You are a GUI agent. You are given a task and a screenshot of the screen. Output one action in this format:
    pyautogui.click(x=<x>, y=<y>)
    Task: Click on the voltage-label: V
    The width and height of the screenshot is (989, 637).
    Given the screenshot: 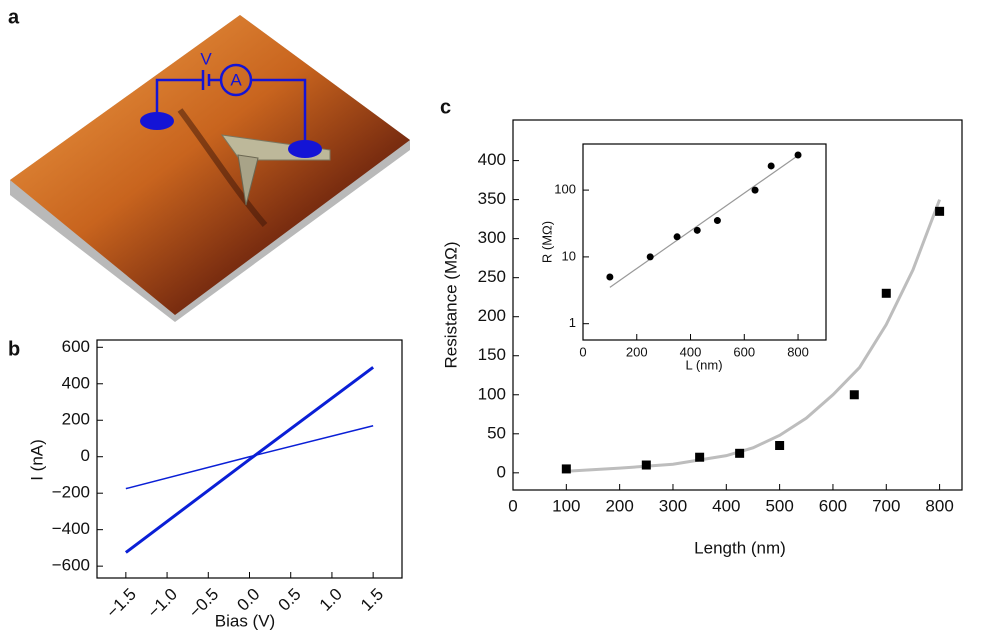 What is the action you would take?
    pyautogui.click(x=206, y=58)
    